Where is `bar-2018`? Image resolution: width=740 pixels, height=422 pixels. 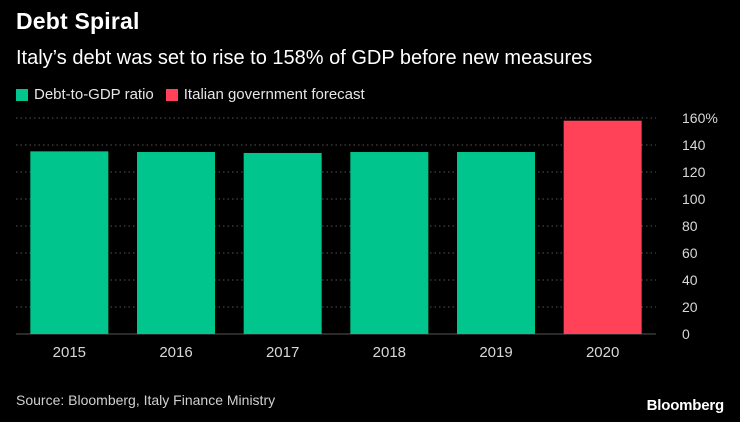 bar-2018 is located at coordinates (389, 243).